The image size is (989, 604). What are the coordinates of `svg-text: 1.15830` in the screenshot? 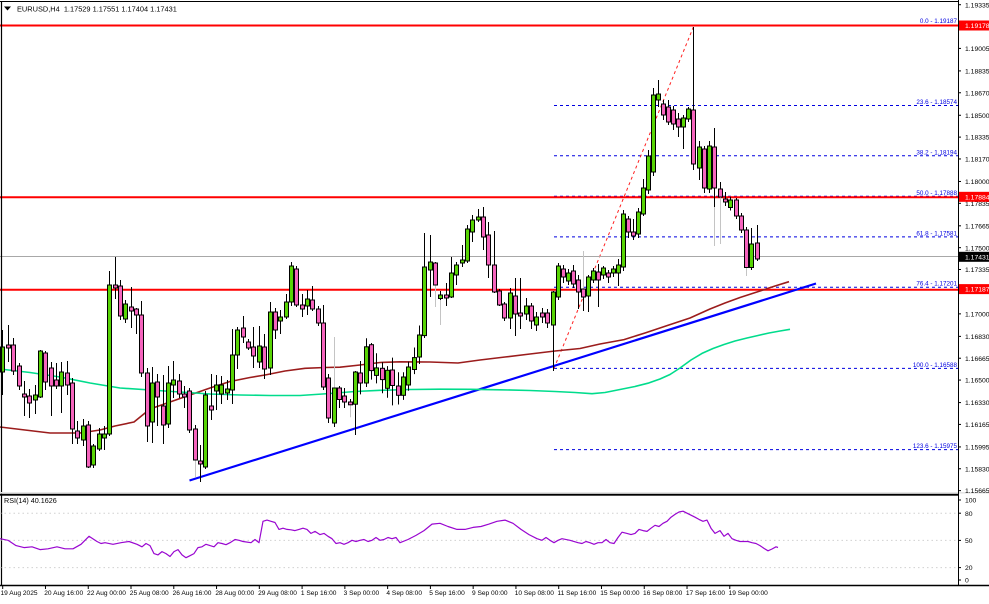 It's located at (977, 469).